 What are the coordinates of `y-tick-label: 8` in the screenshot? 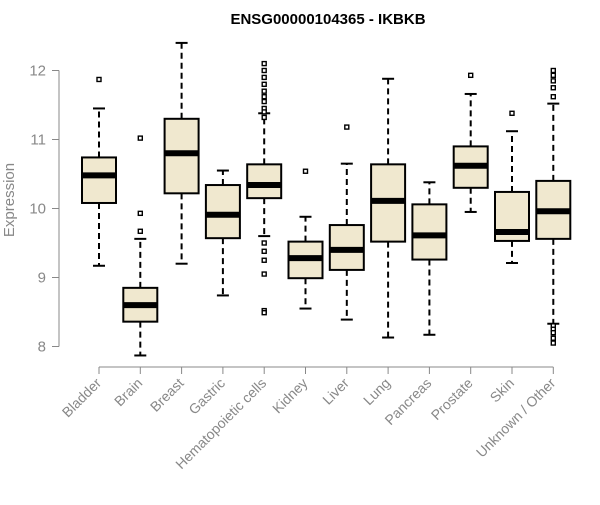 It's located at (42, 347).